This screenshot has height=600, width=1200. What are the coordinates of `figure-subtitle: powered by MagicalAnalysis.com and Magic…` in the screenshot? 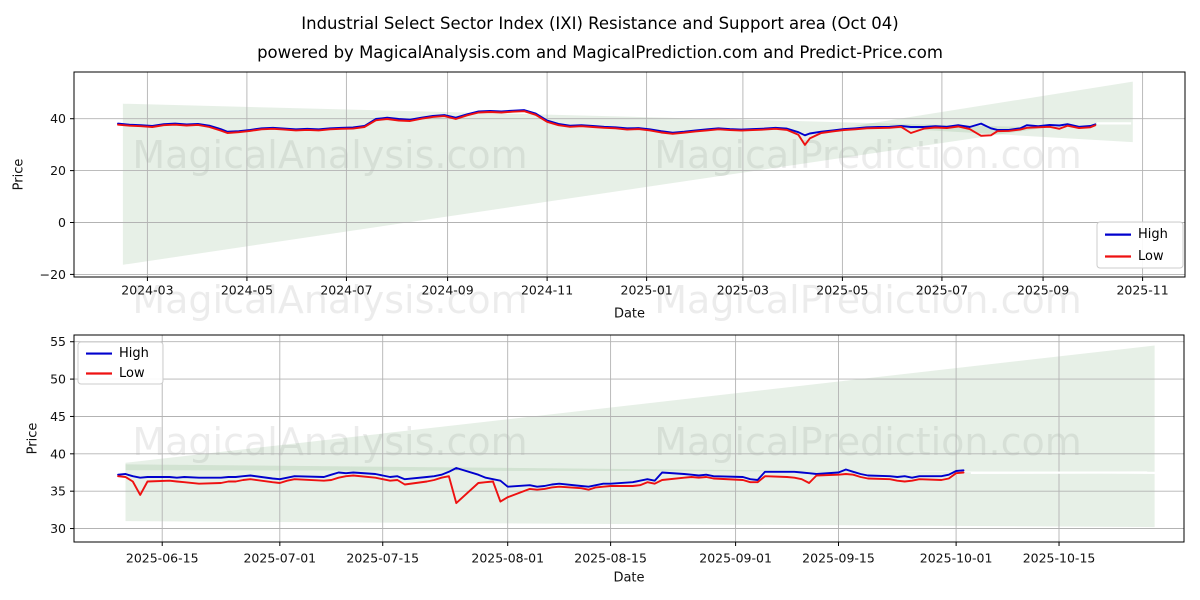 It's located at (600, 52).